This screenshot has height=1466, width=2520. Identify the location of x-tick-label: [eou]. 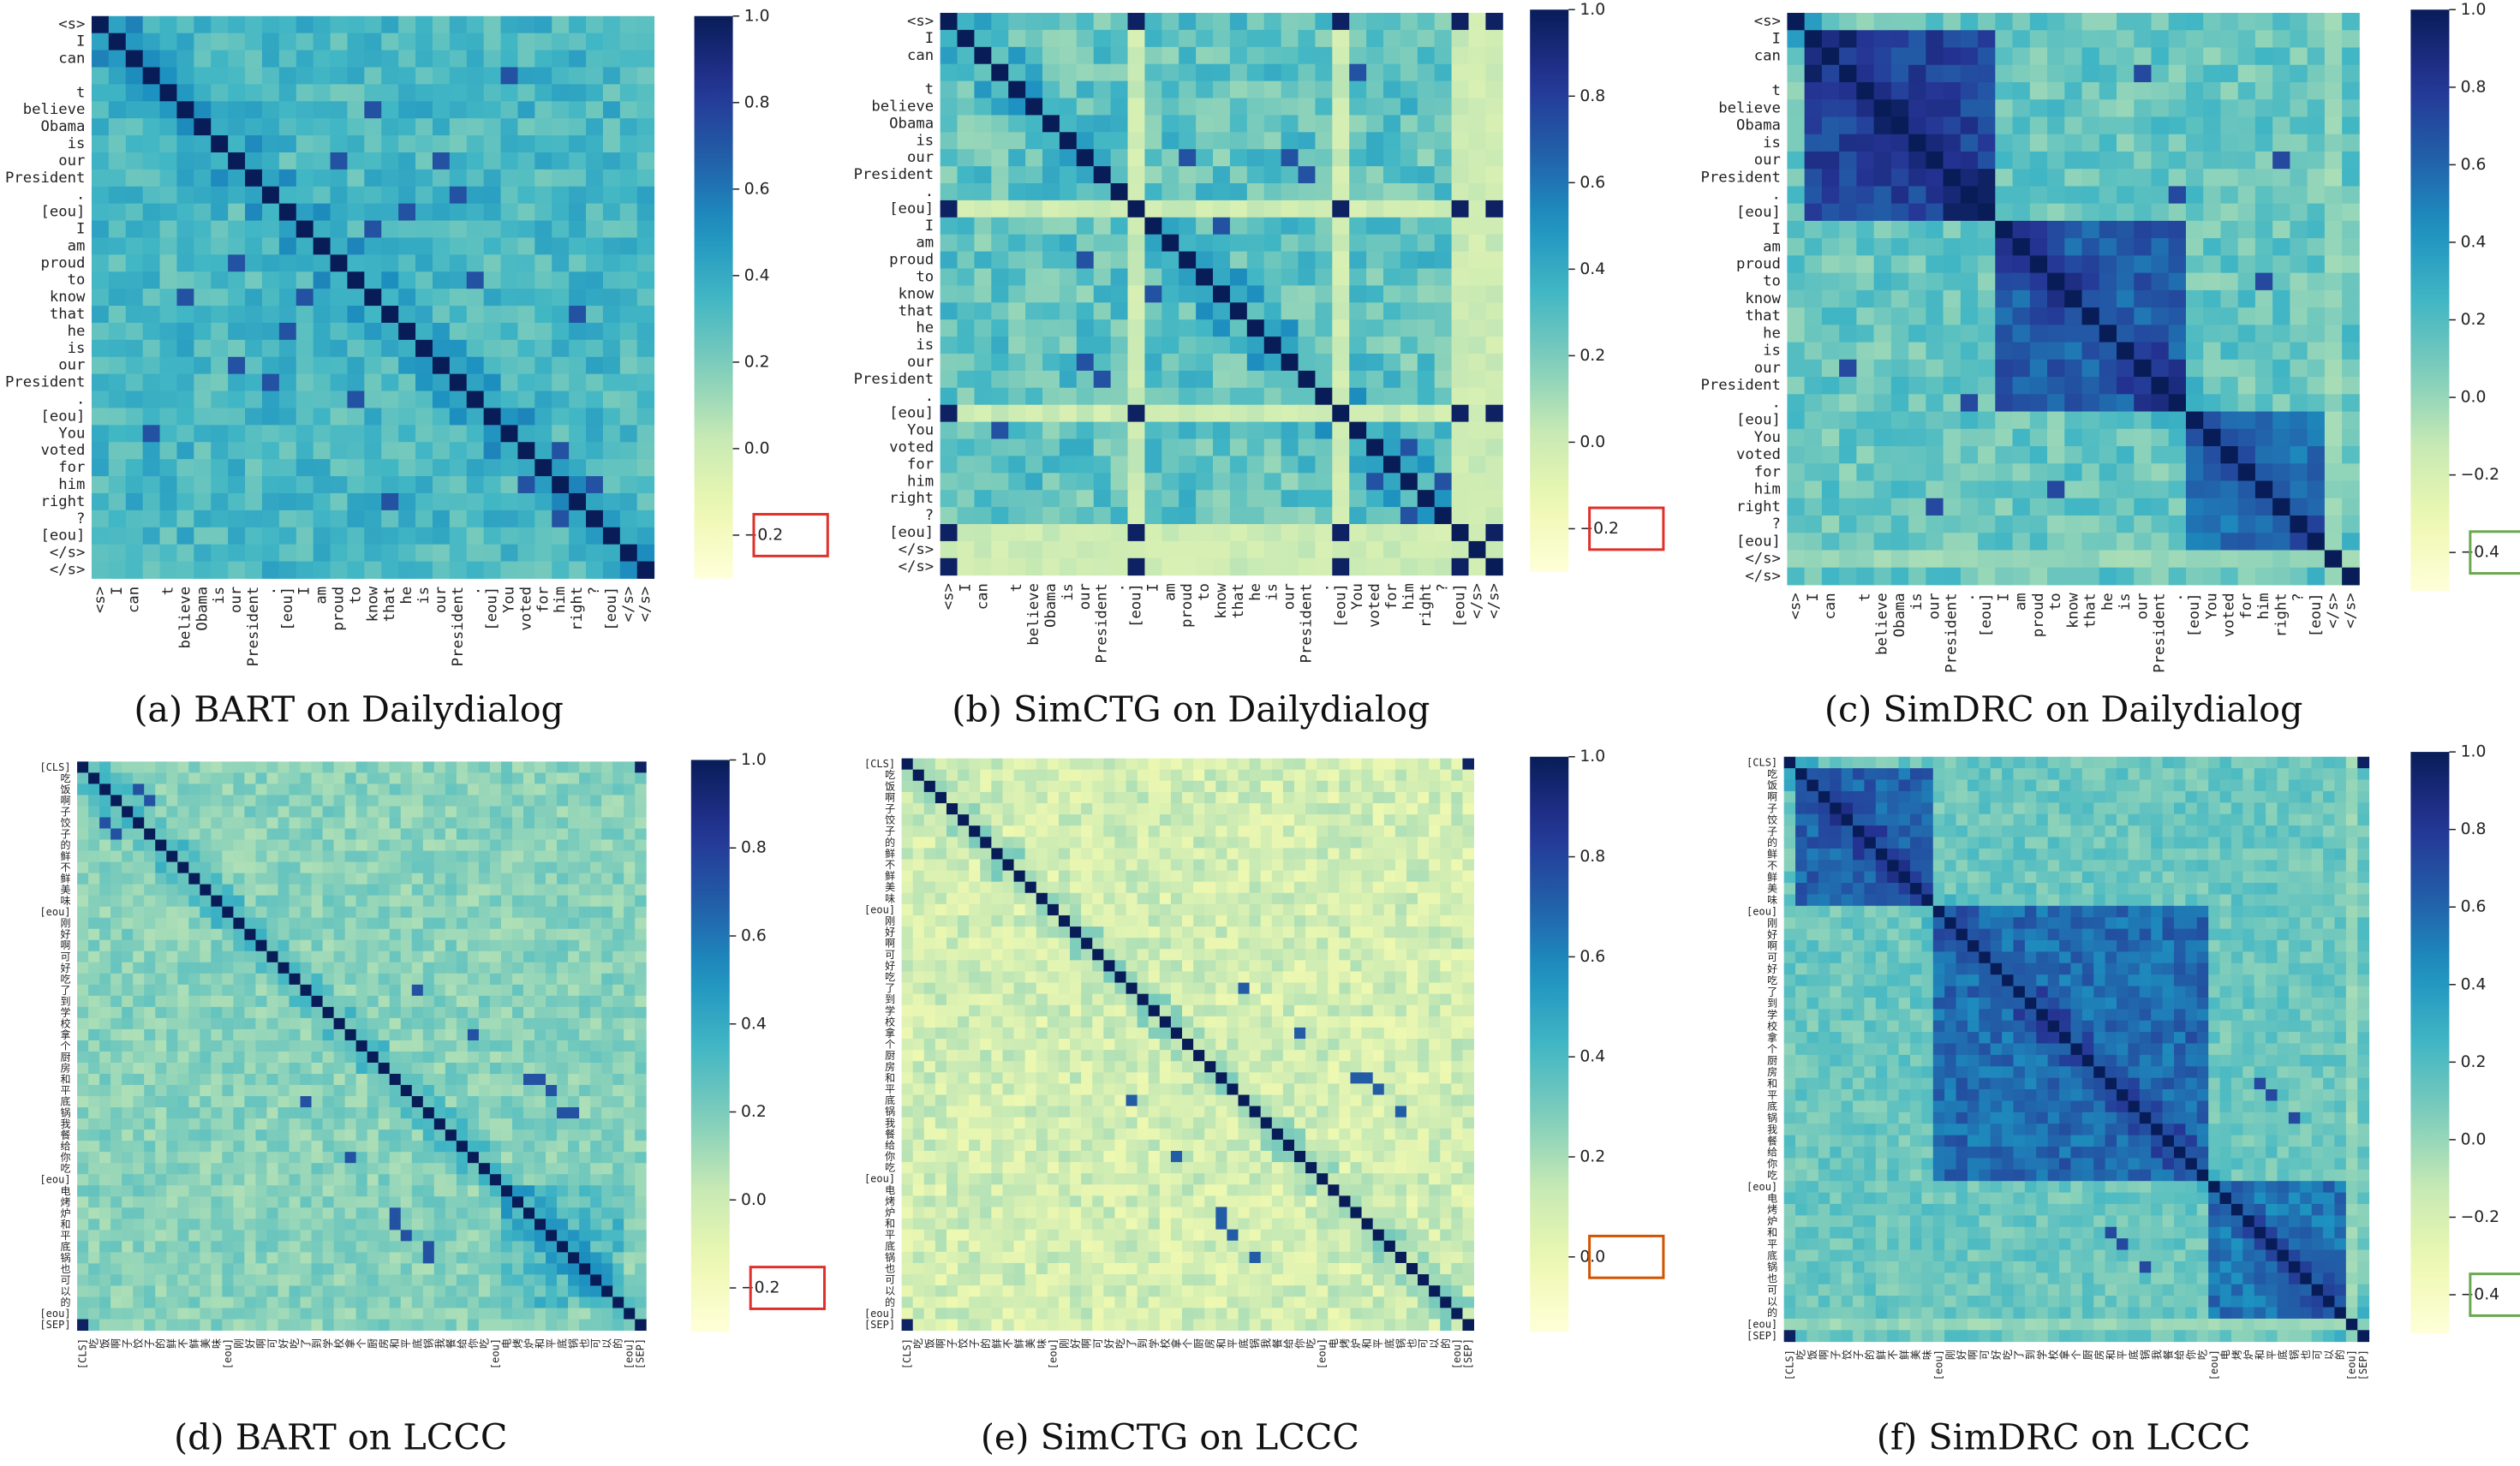
(493, 609).